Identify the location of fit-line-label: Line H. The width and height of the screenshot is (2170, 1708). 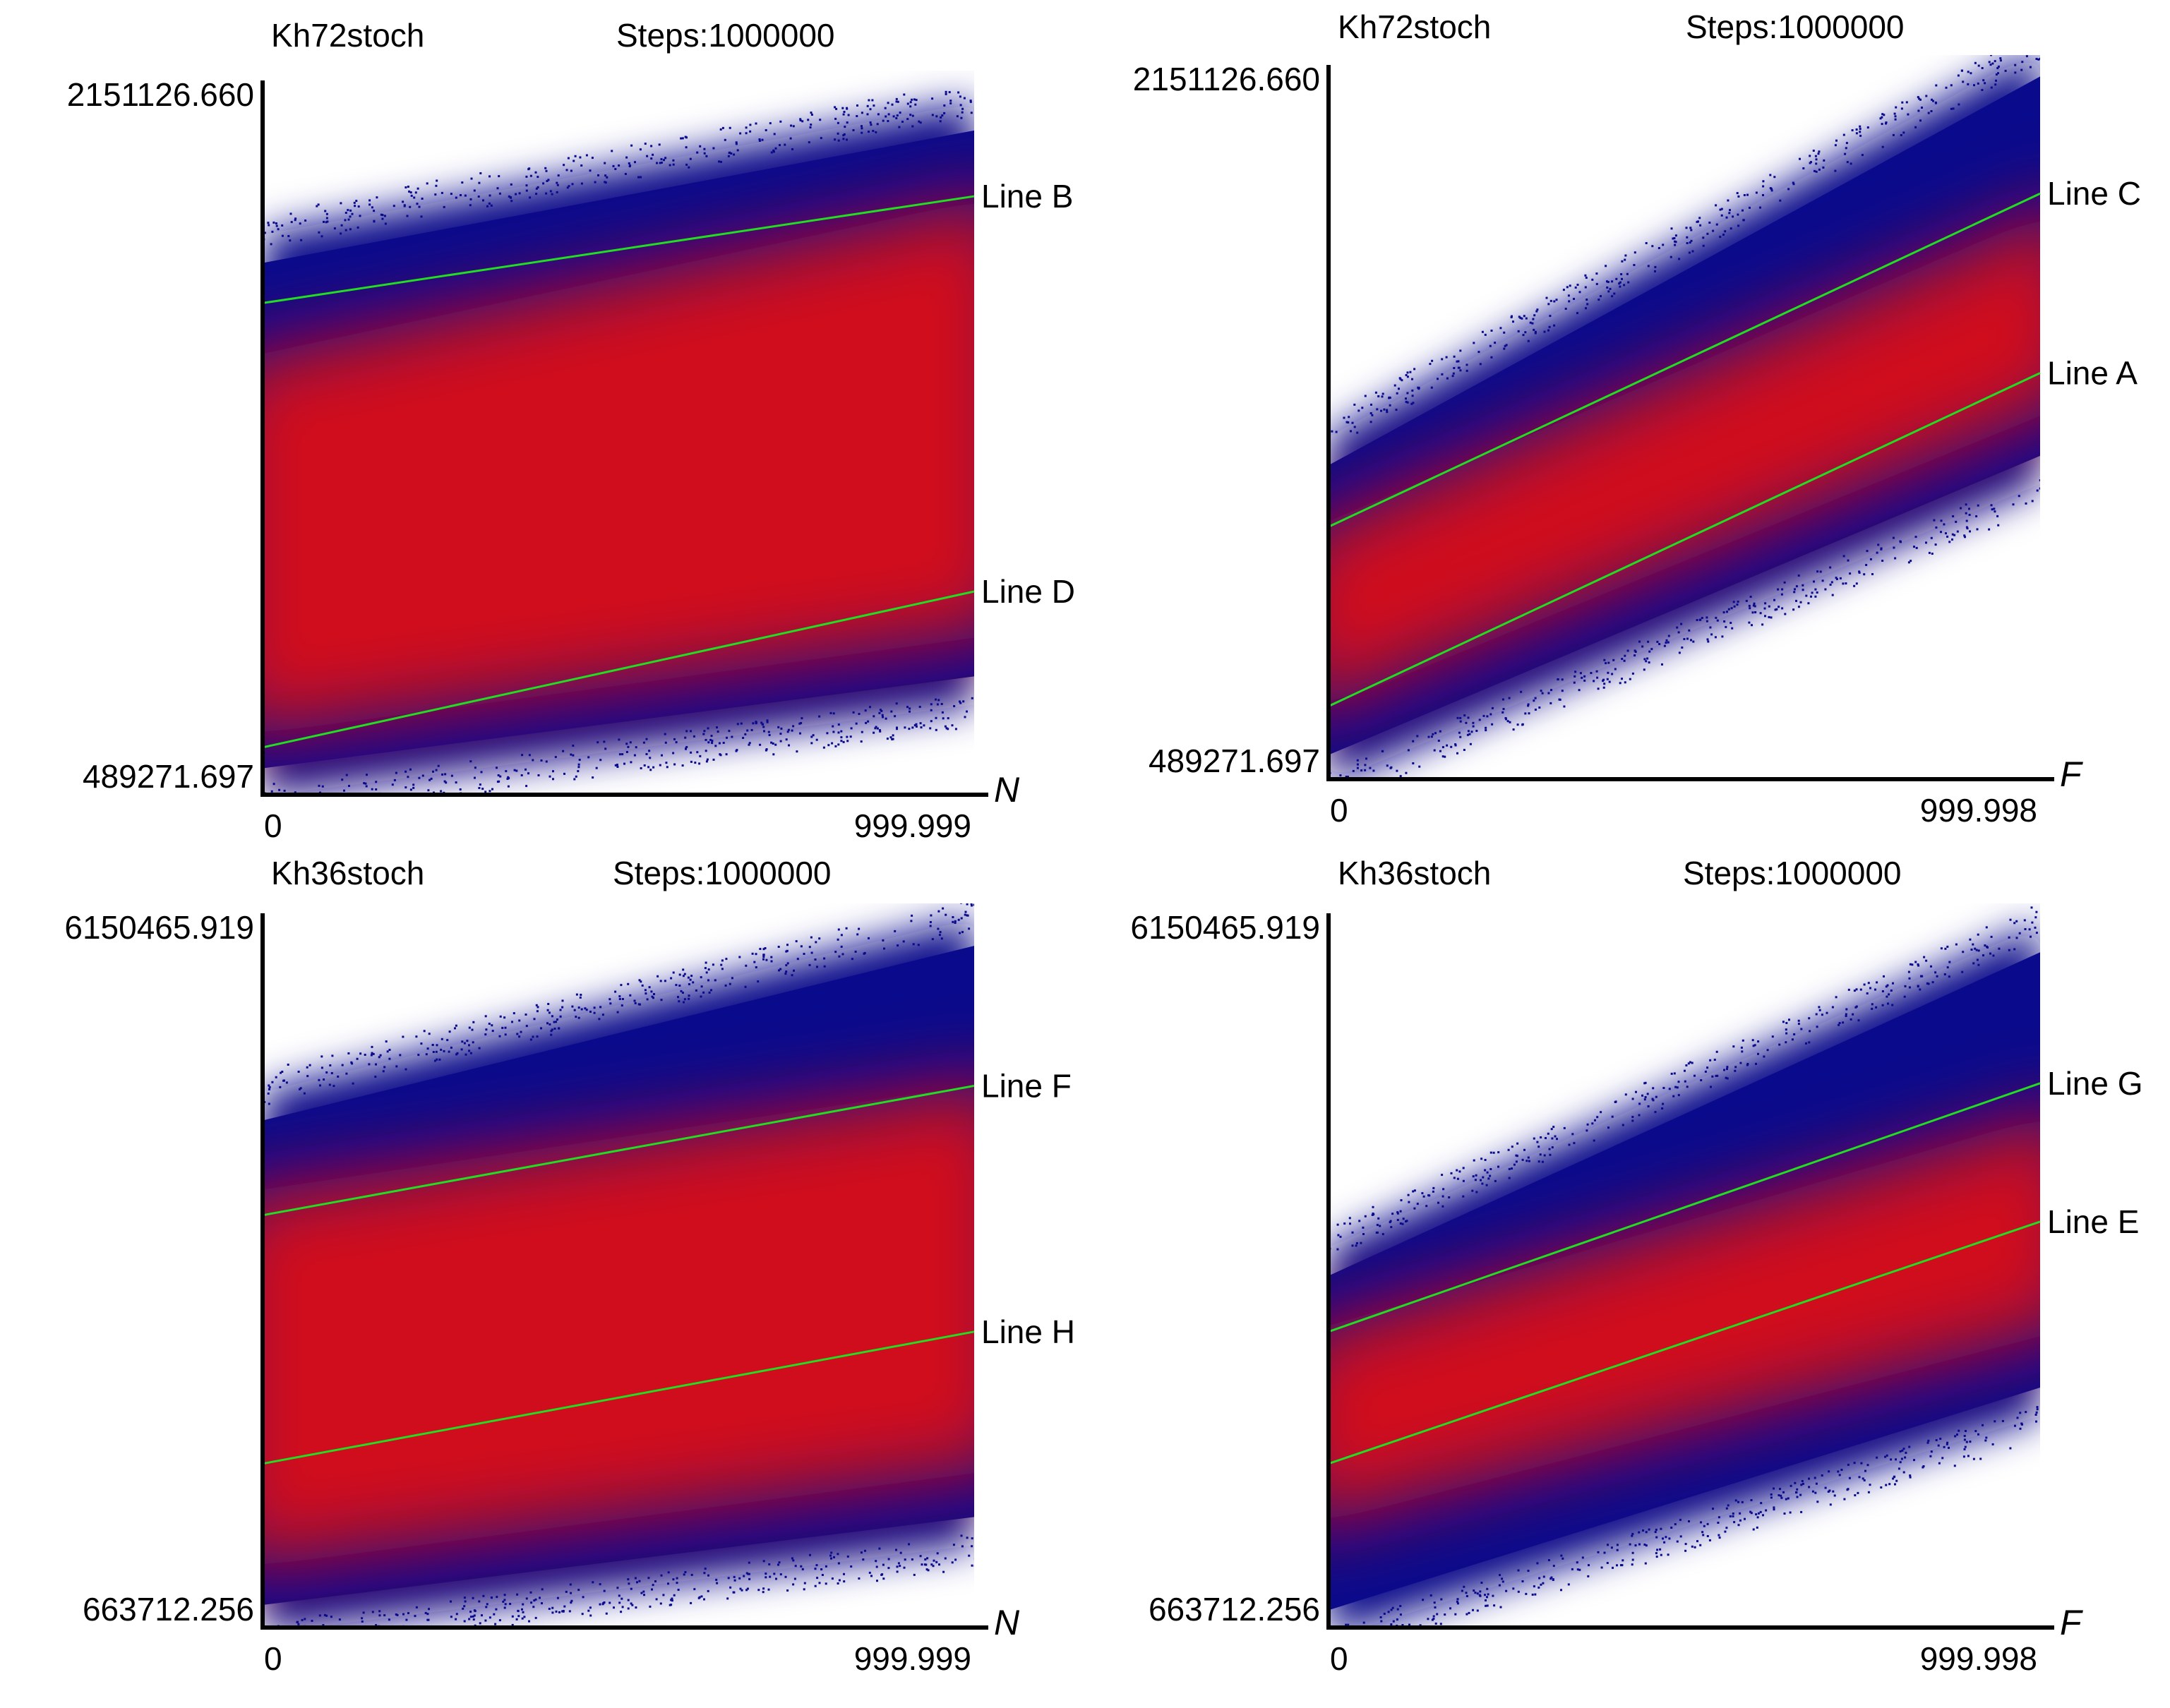
(1028, 1331).